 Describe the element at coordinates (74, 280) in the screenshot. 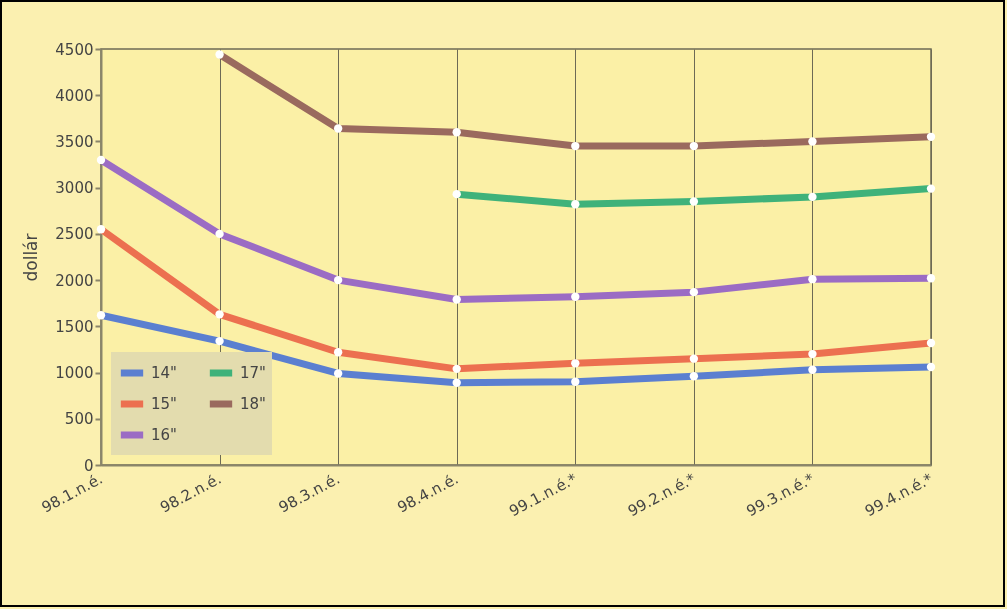

I see `y-tick-label: 2000` at that location.